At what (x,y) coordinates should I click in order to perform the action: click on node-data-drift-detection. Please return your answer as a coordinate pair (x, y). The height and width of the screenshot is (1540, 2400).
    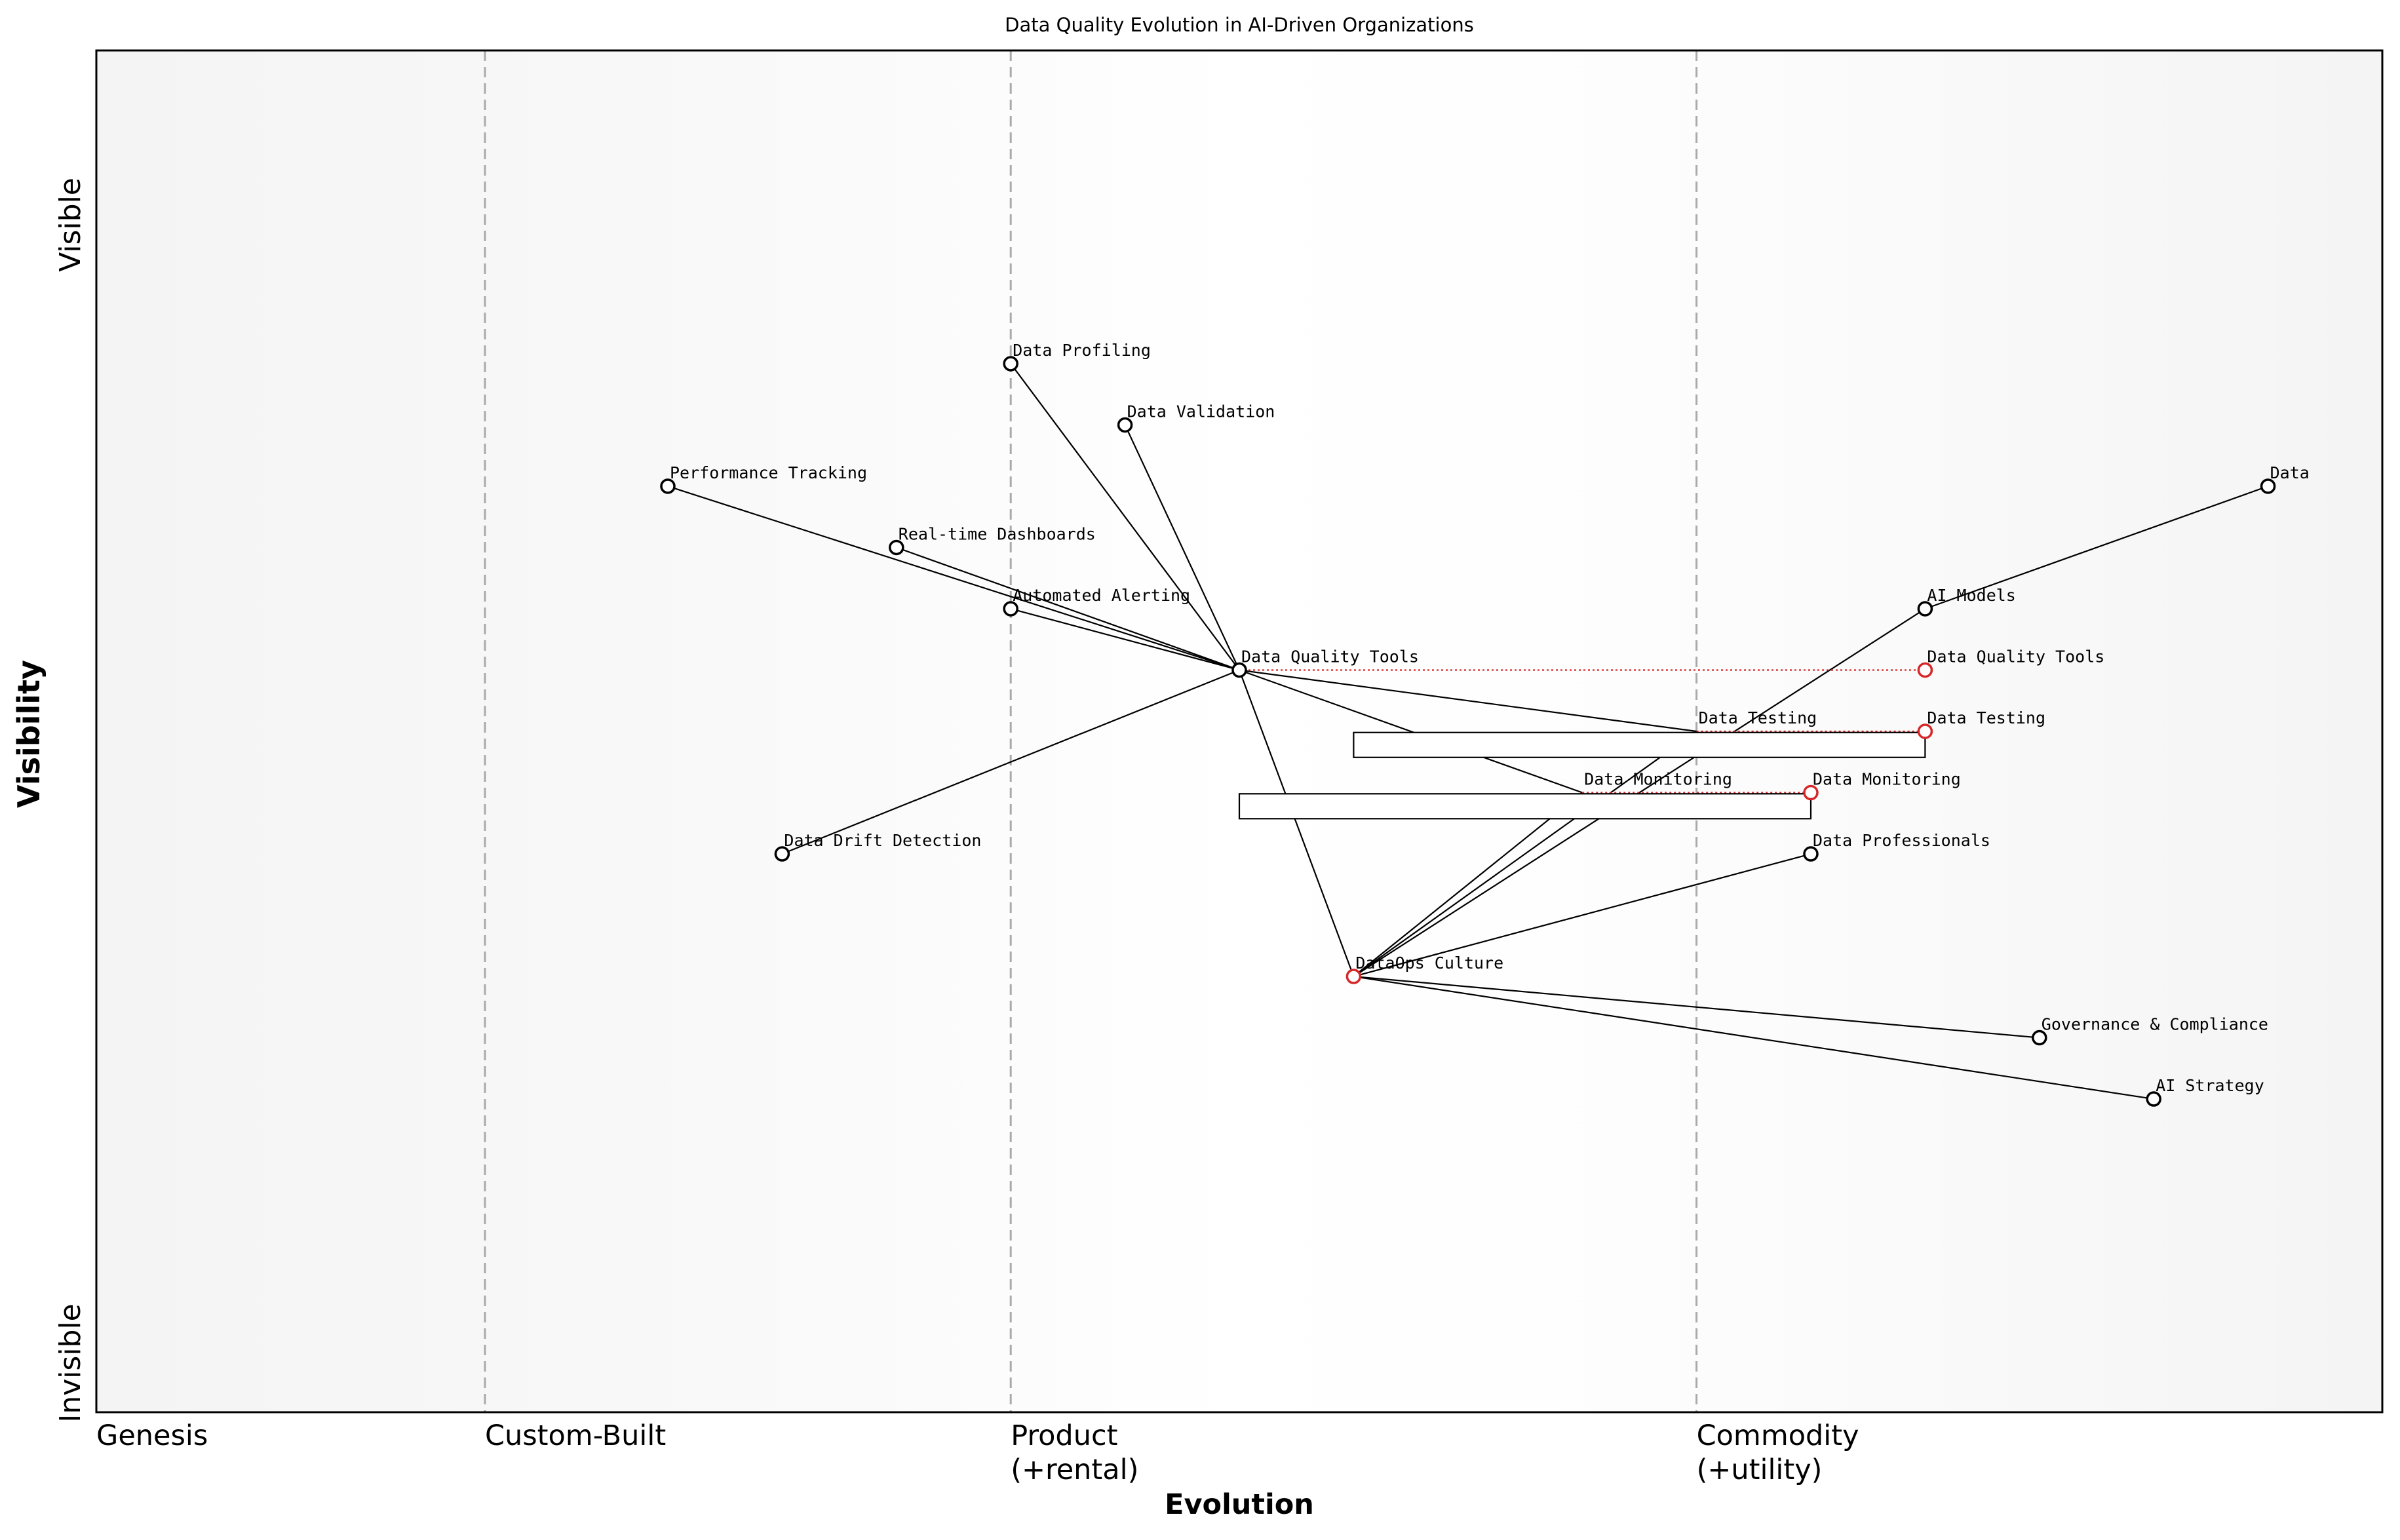
    Looking at the image, I should click on (782, 854).